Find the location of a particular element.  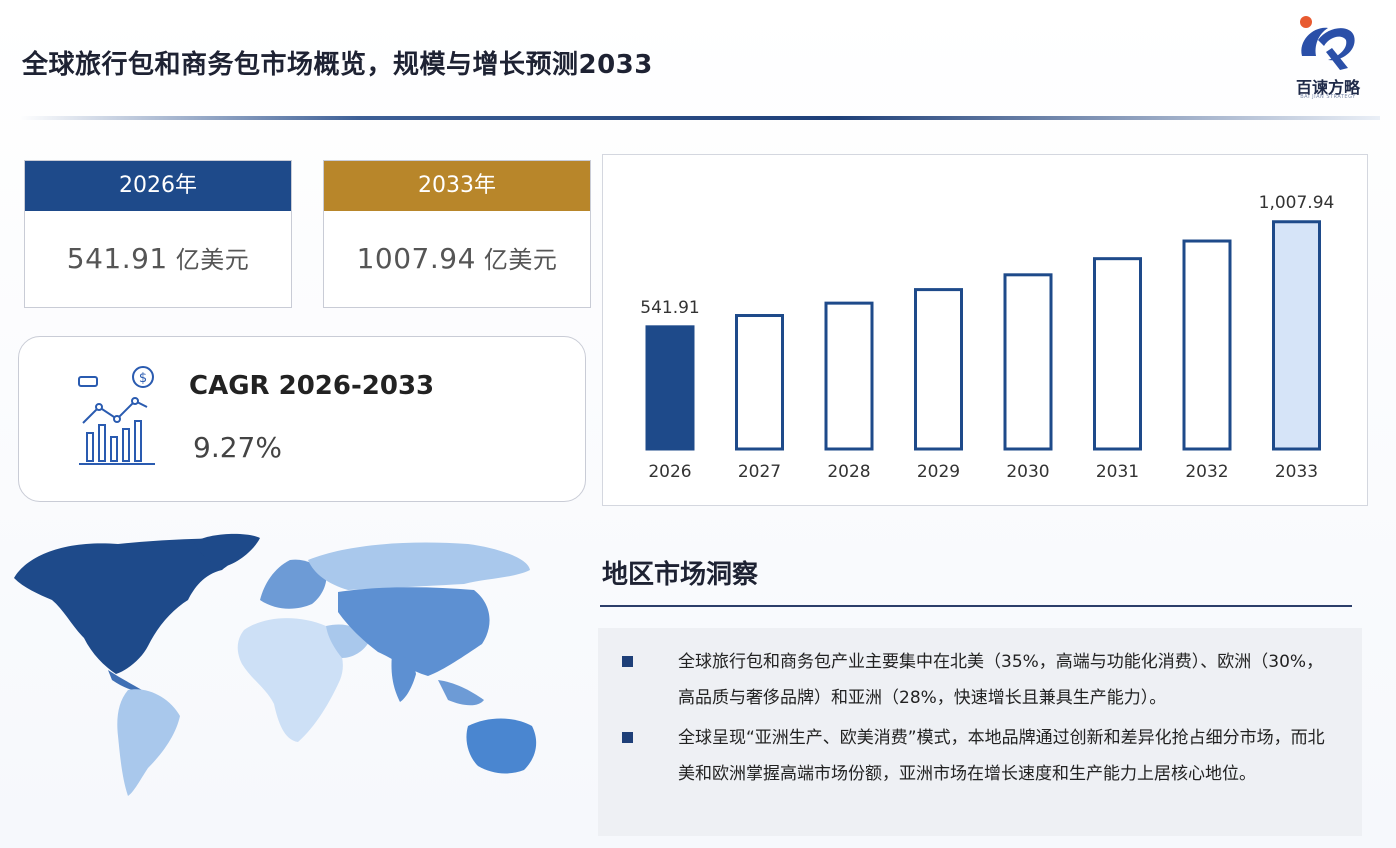

page-title: 全球旅行包和商务包市场概览，规模与增长预测2033 is located at coordinates (337, 65).